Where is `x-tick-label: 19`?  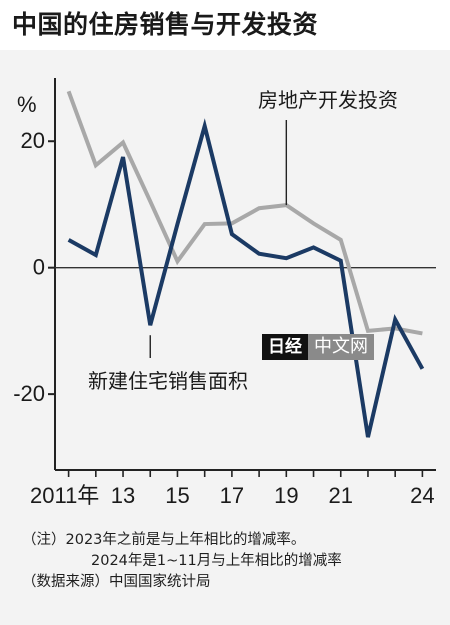
x-tick-label: 19 is located at coordinates (286, 495).